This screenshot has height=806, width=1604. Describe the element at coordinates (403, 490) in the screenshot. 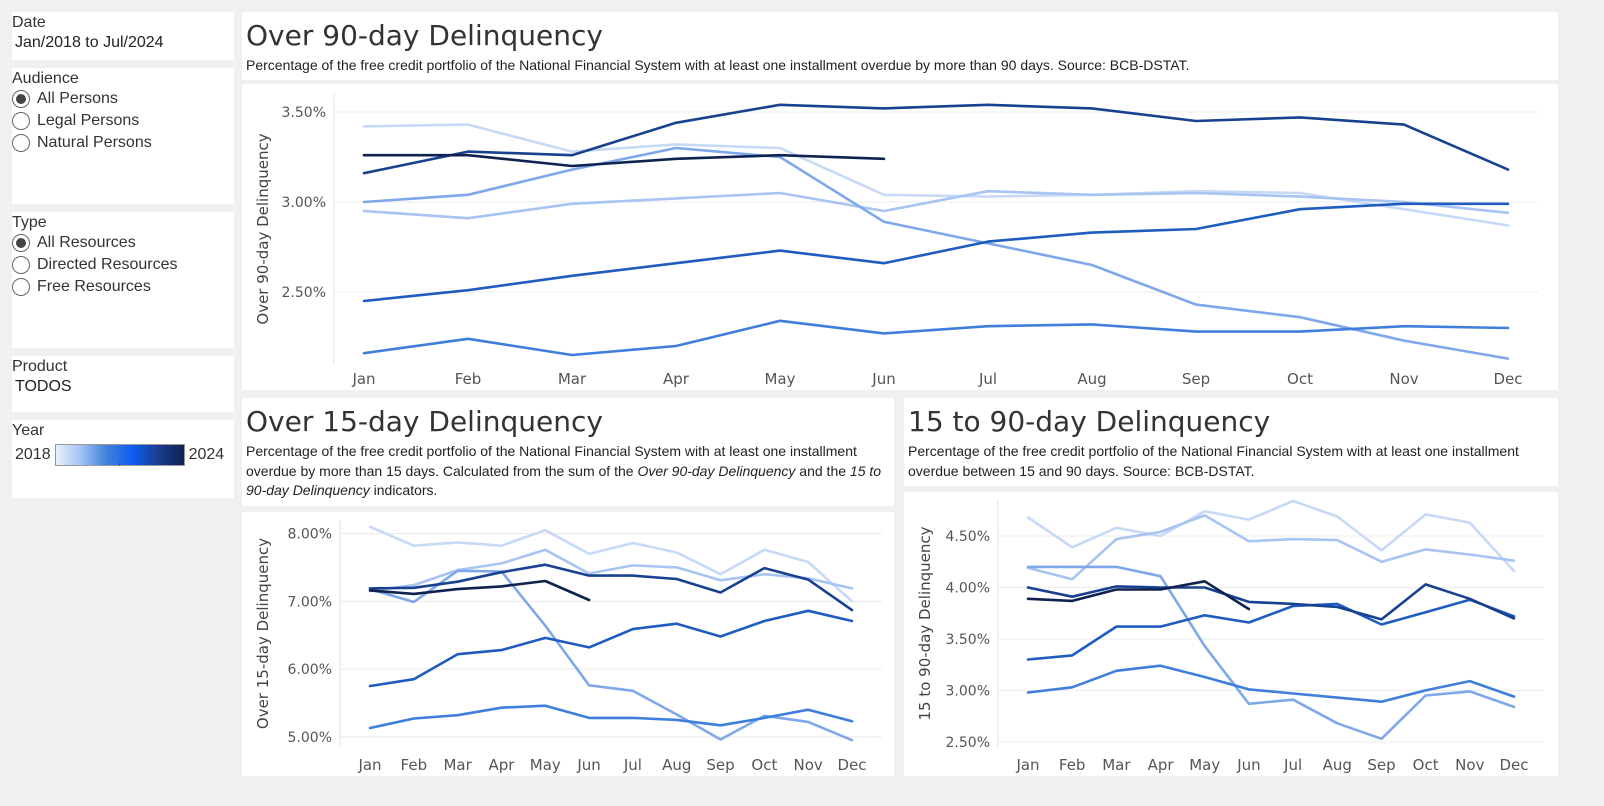

I see `over15-subtitle-part: indicators.` at that location.